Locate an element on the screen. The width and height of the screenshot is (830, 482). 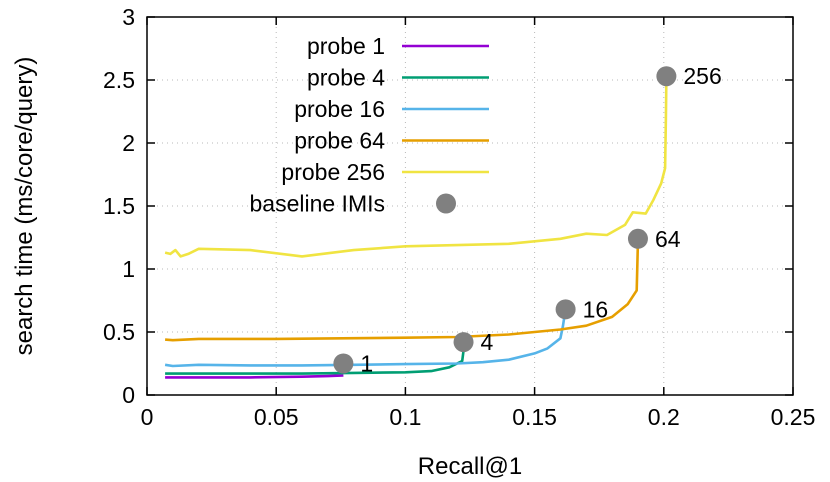
x-tick-label: 0.2 is located at coordinates (664, 417).